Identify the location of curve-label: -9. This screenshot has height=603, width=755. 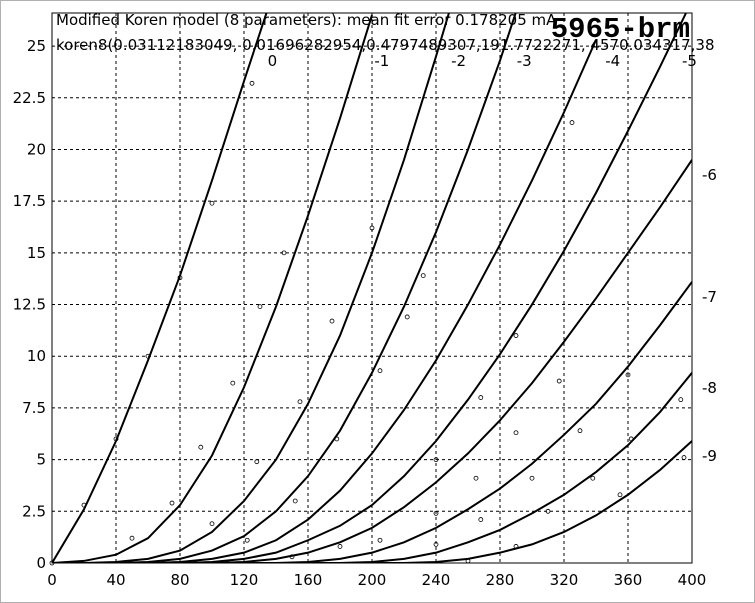
(709, 456).